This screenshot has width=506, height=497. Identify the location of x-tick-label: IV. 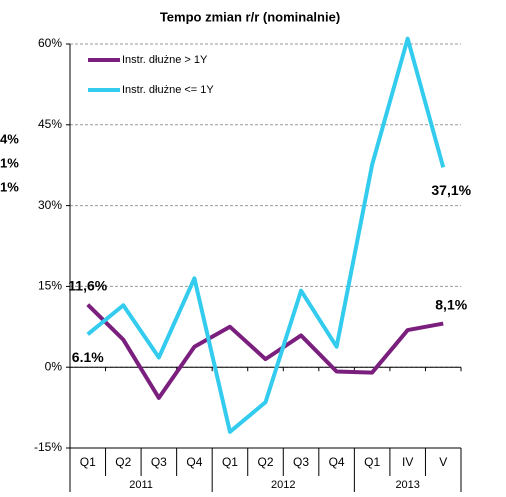
(407, 462).